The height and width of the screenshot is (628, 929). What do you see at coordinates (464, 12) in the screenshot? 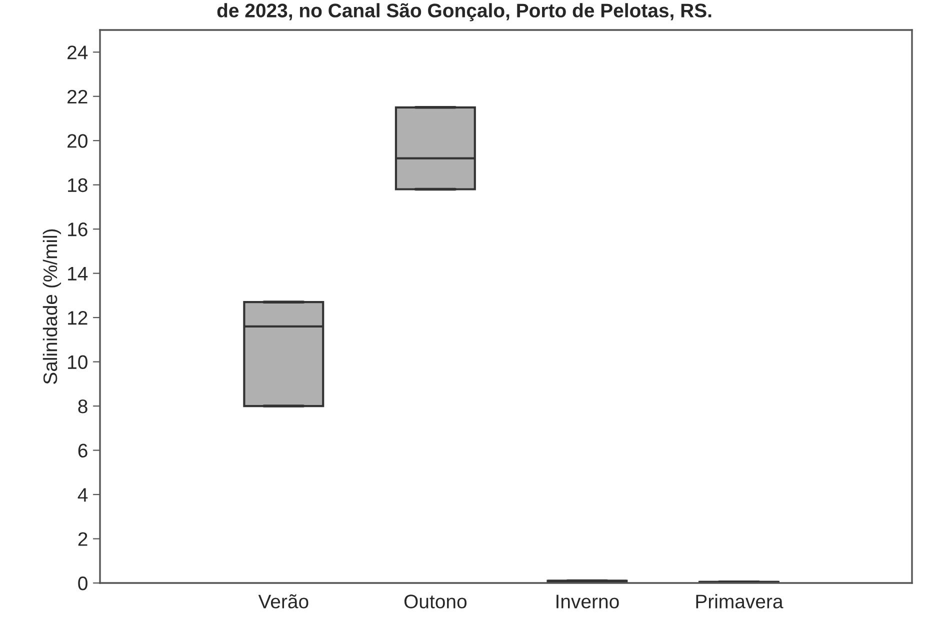
I see `chart-title: de 2023, no Canal São Gonçalo, Porto de Pelotas, RS.` at bounding box center [464, 12].